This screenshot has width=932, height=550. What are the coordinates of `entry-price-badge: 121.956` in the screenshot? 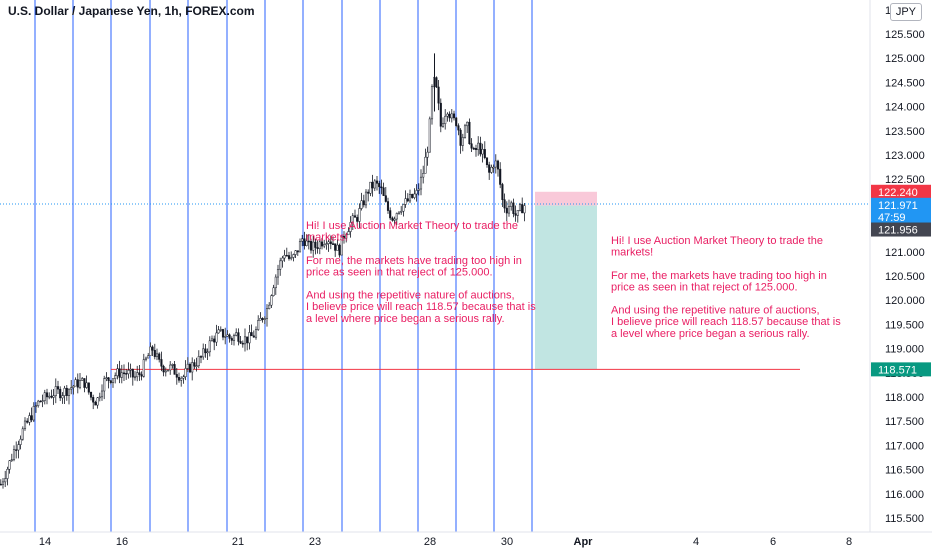 It's located at (901, 229).